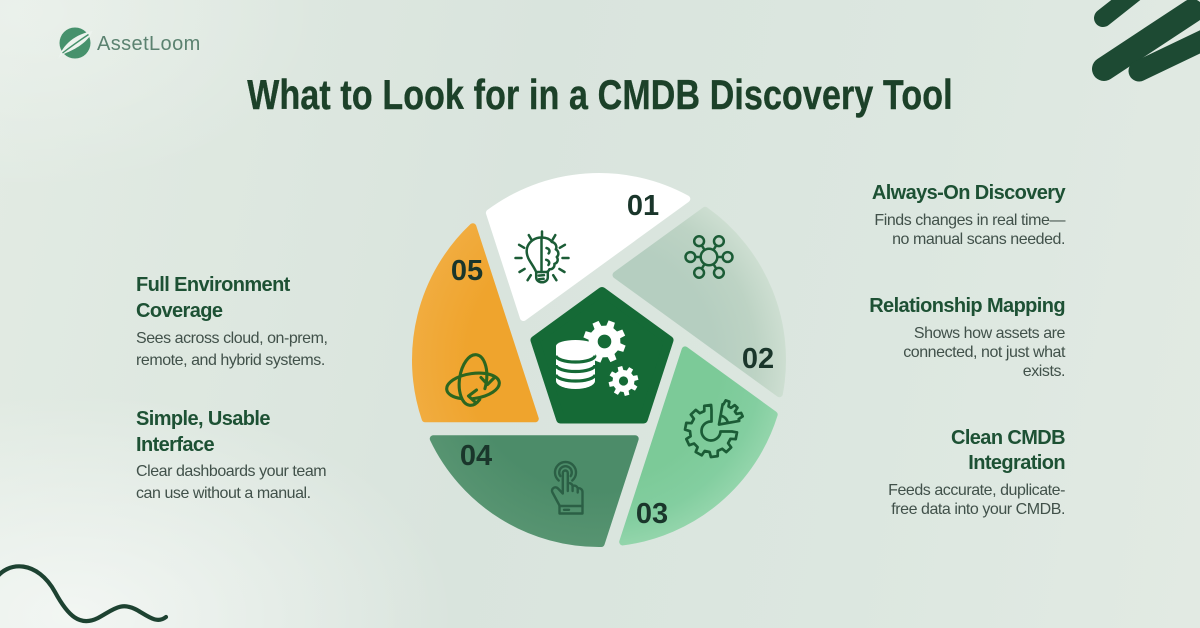  Describe the element at coordinates (476, 456) in the screenshot. I see `svg-text: 04` at that location.